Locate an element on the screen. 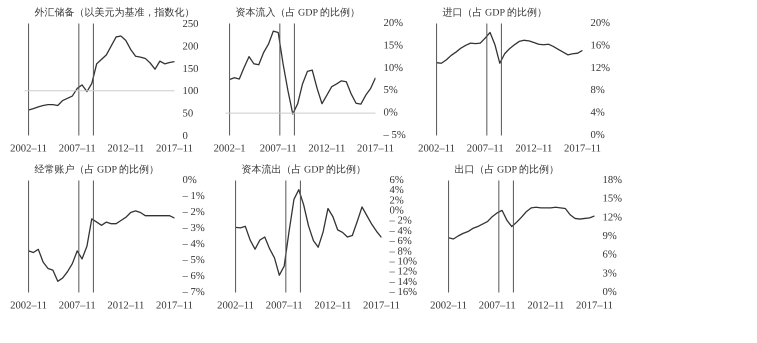 The image size is (757, 343). y-tick-label: 200 is located at coordinates (190, 46).